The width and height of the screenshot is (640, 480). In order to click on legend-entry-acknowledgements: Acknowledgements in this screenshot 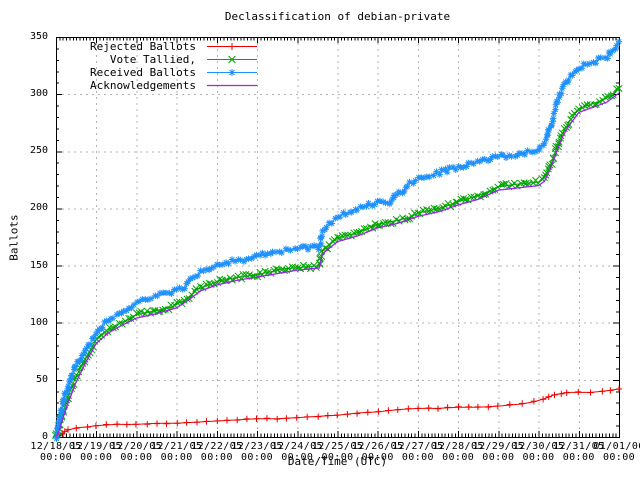, I will do `click(159, 85)`.